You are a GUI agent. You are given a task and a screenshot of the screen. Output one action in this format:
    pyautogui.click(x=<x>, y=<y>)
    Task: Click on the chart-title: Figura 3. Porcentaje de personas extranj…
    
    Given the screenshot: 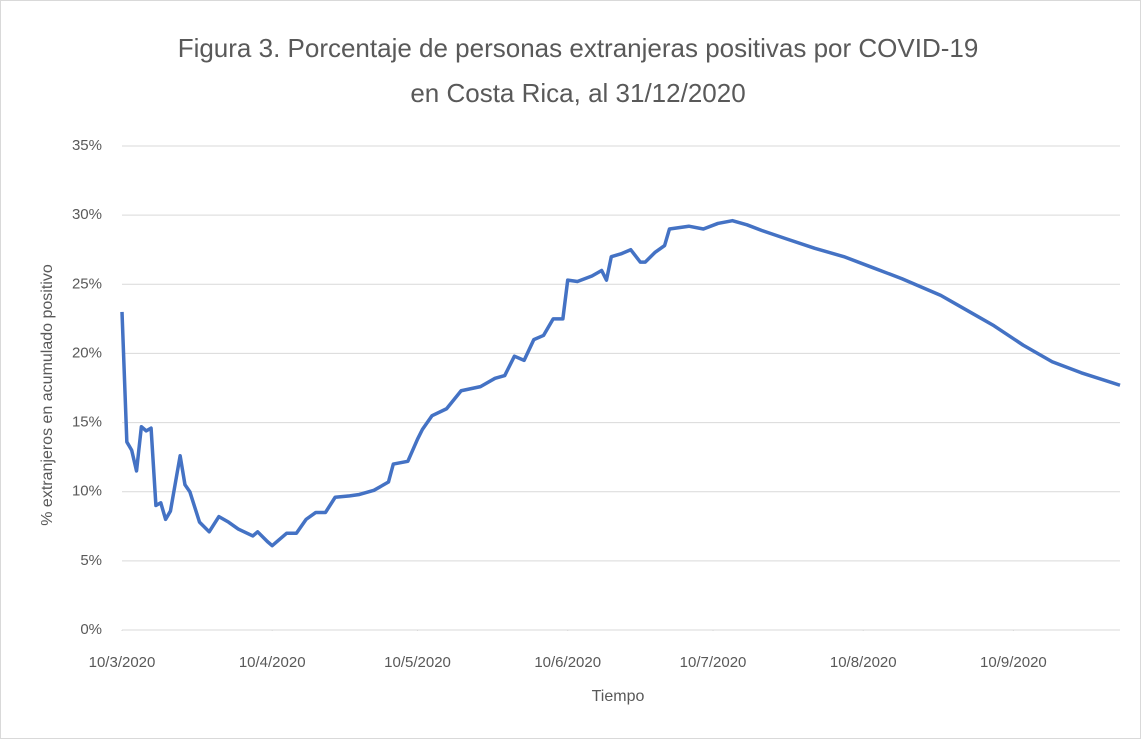 What is the action you would take?
    pyautogui.click(x=578, y=48)
    